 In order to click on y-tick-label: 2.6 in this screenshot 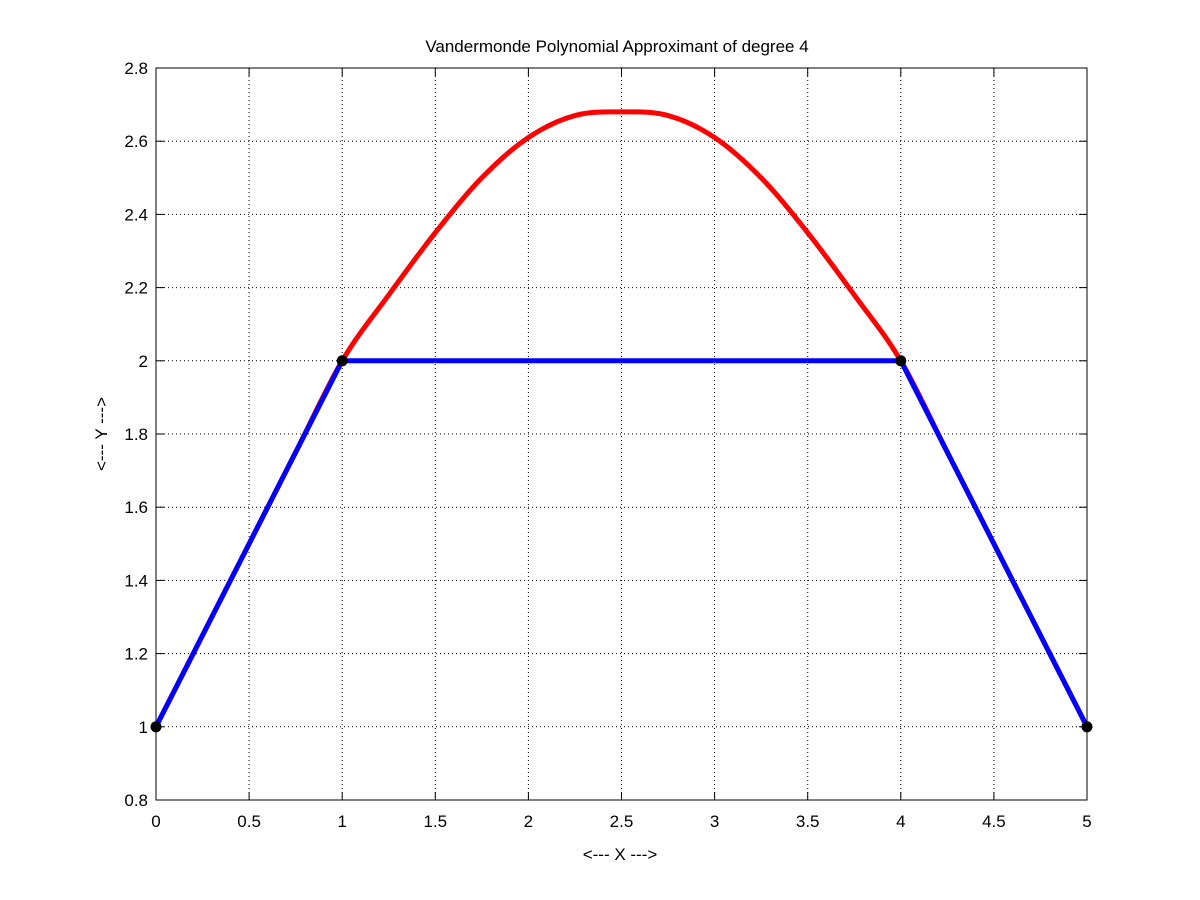, I will do `click(136, 141)`.